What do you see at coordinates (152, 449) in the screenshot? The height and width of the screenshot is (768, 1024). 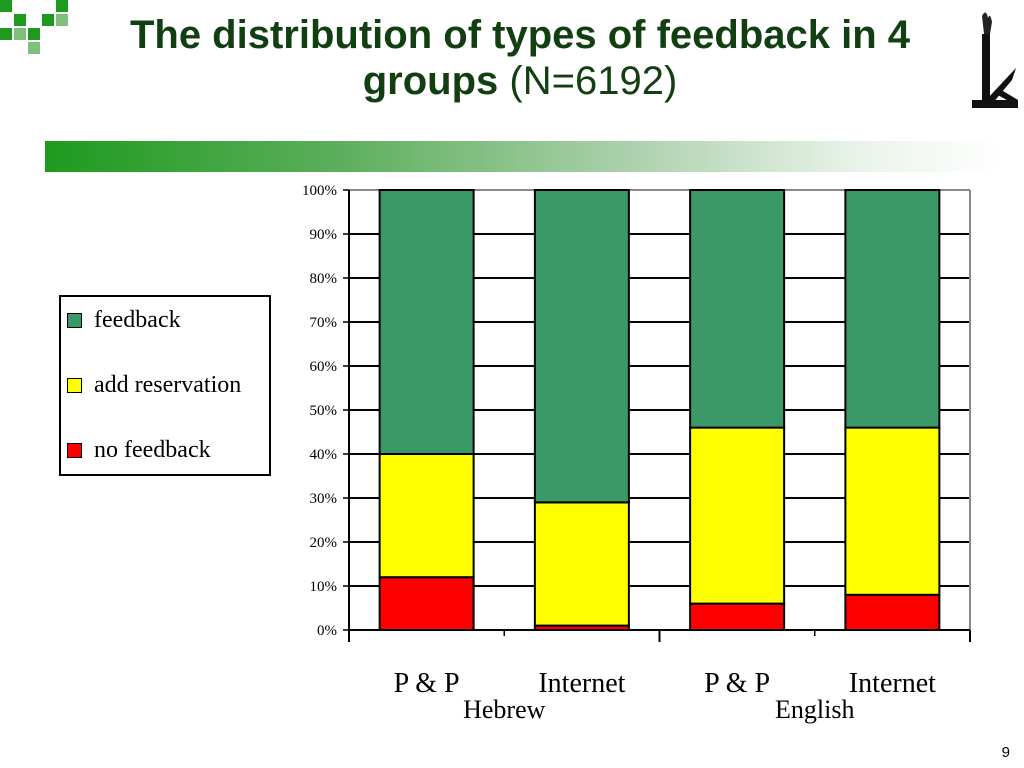 I see `legend-label-no-feedback: no feedback` at bounding box center [152, 449].